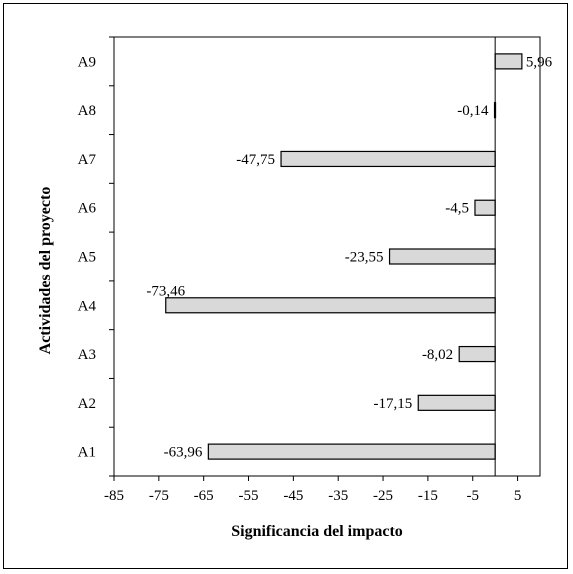 This screenshot has height=574, width=573. I want to click on bar-a9, so click(508, 61).